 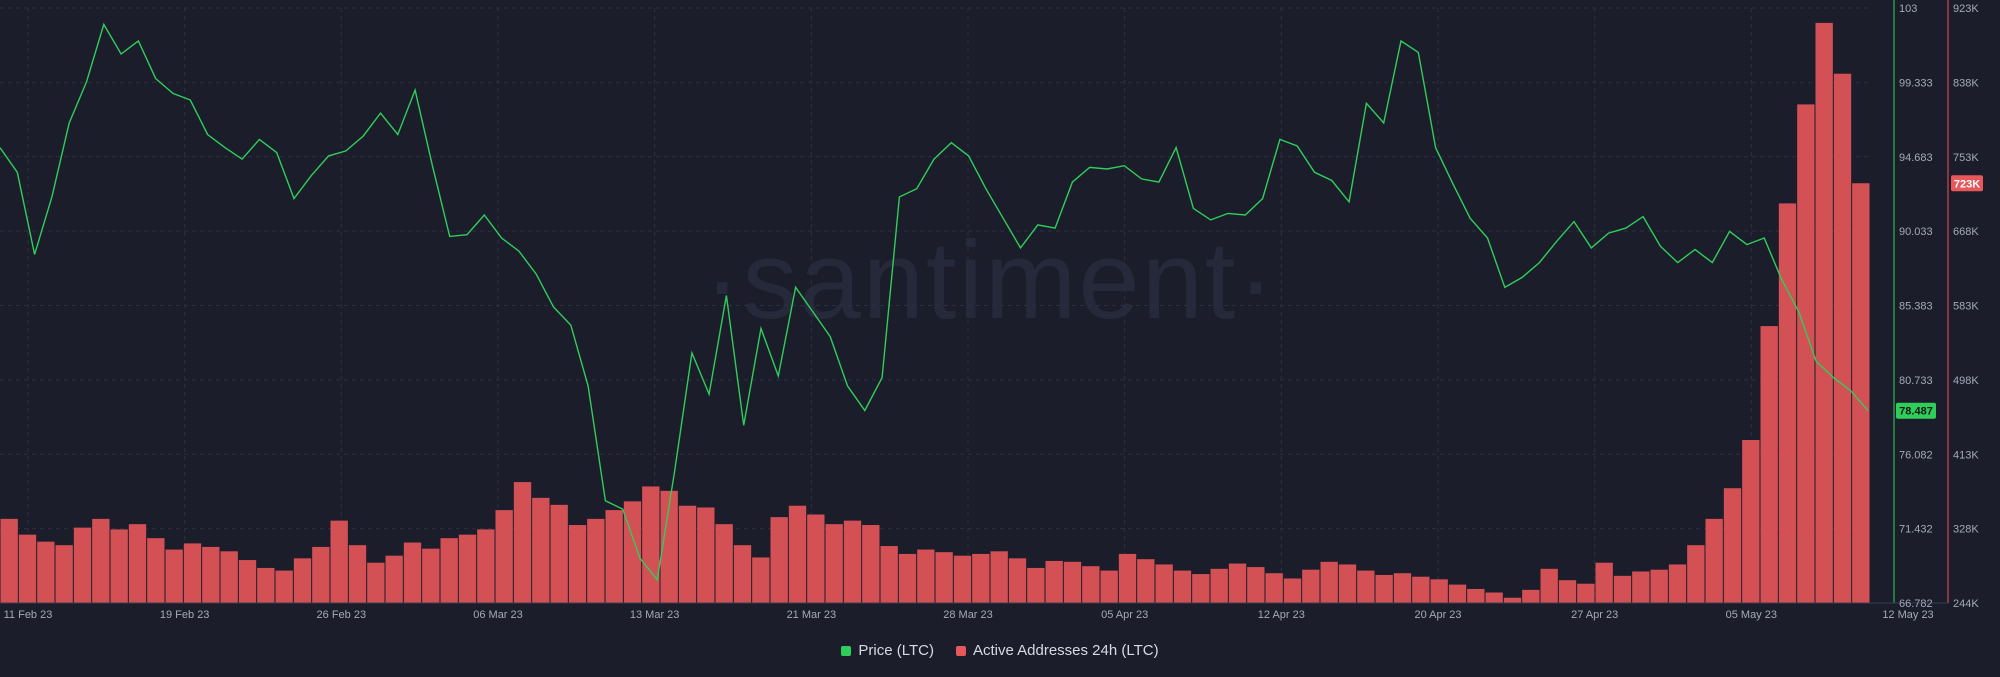 I want to click on x-tick-label: 06 Mar 23, so click(x=498, y=615).